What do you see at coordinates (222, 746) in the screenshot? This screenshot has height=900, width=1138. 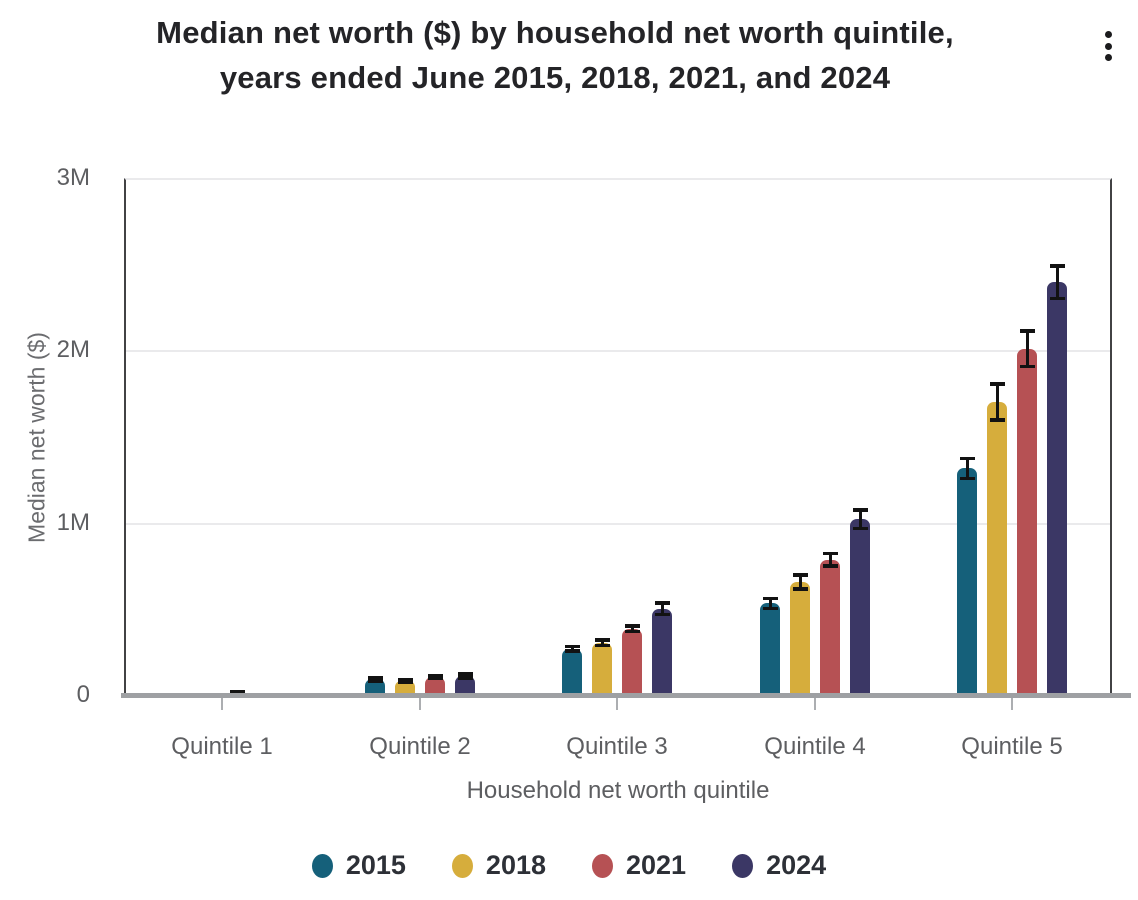 I see `x-label-quintile-1: Quintile 1` at bounding box center [222, 746].